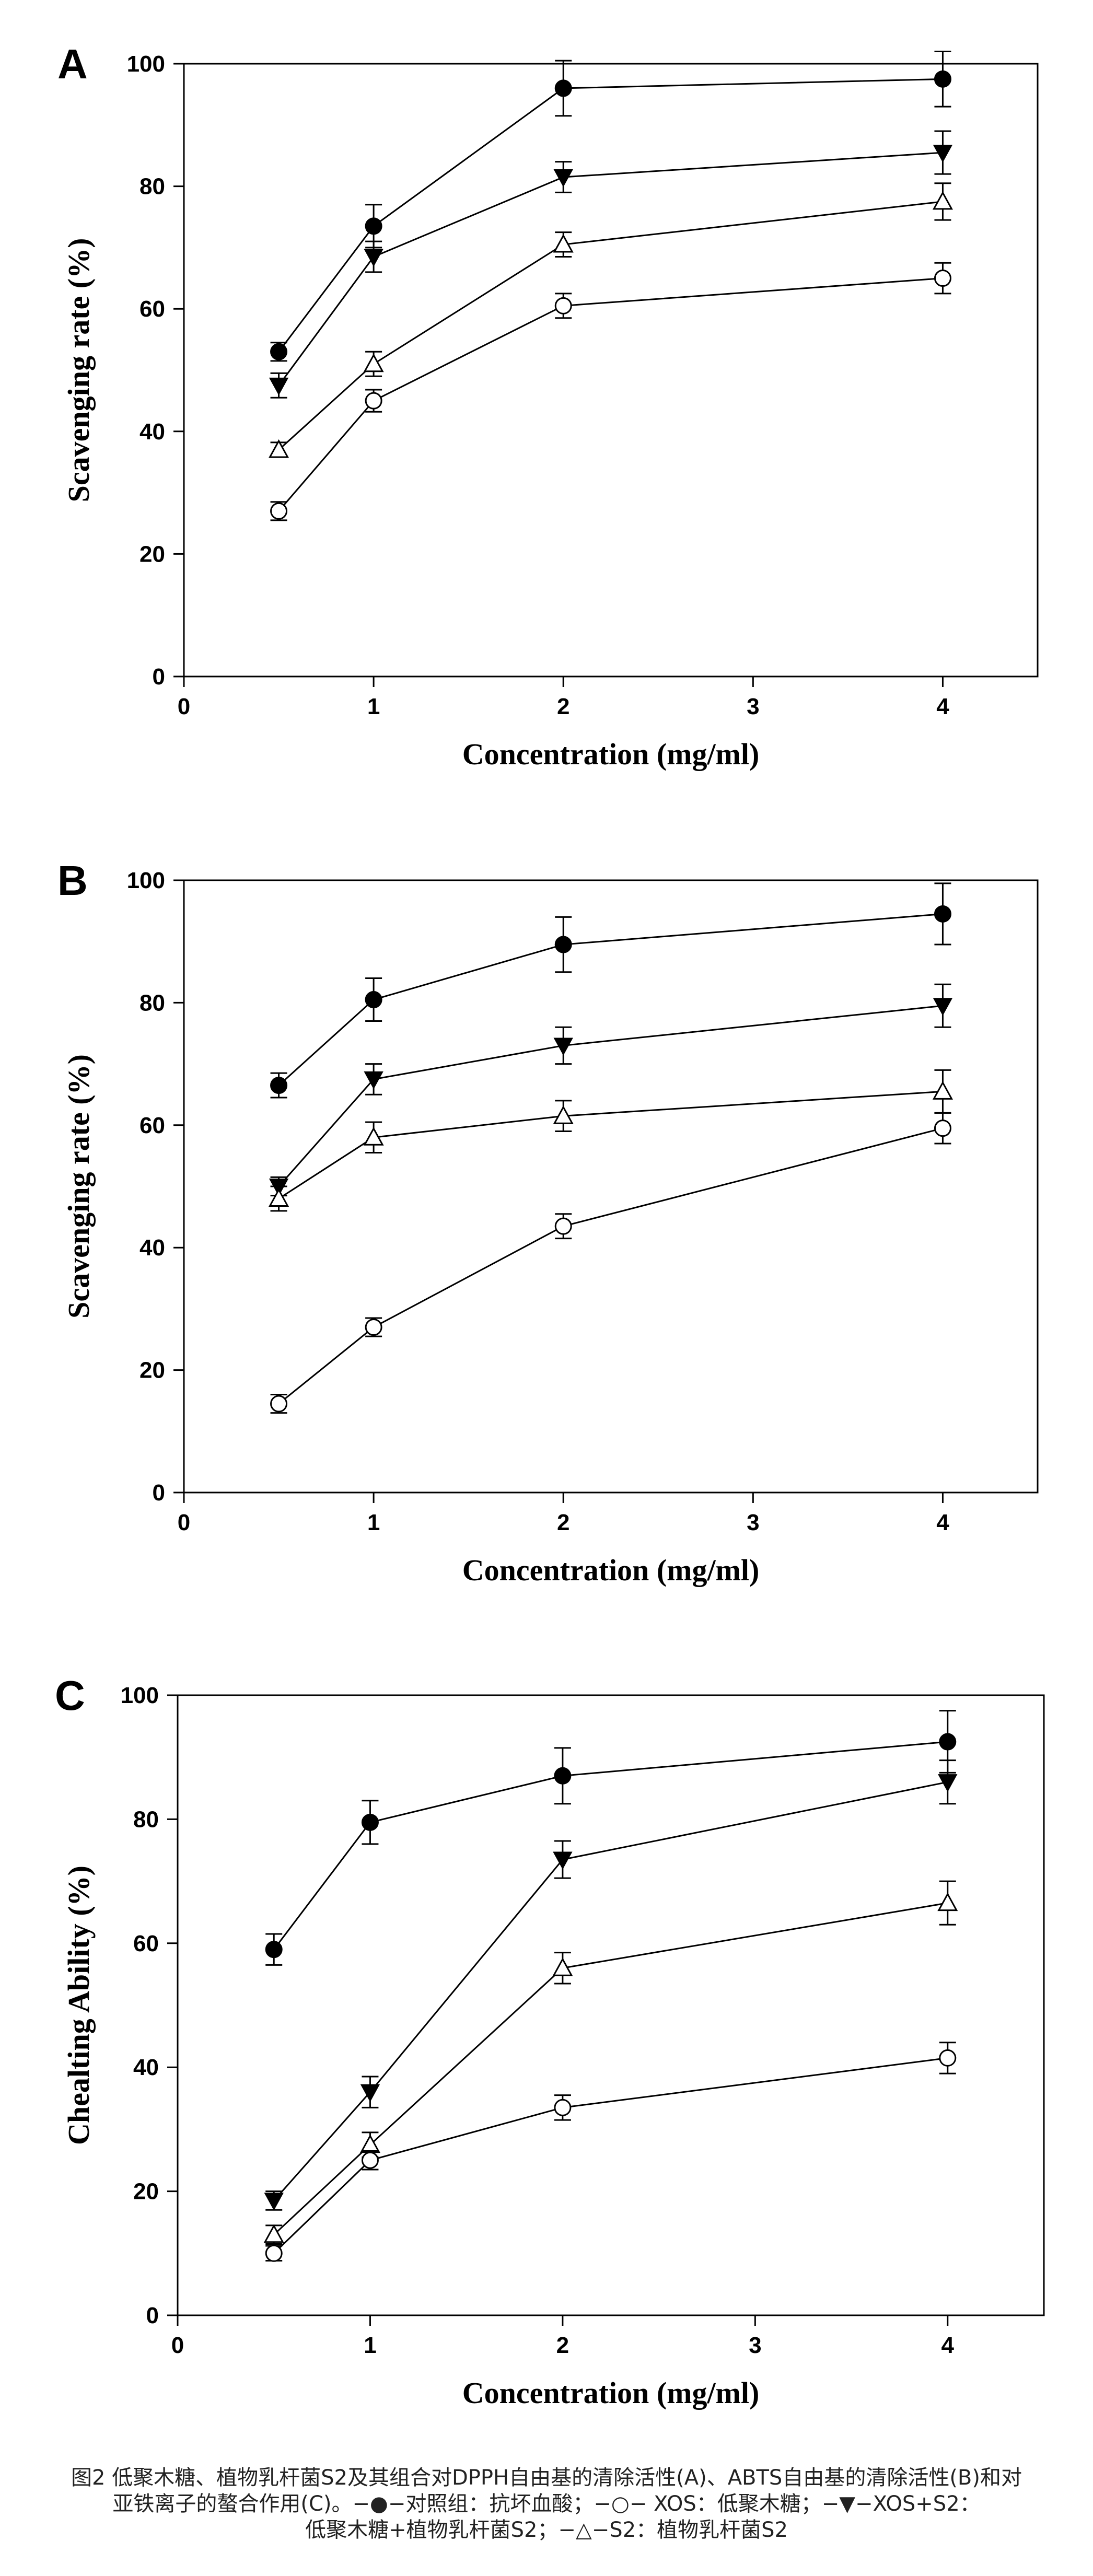 This screenshot has width=1093, height=2576. I want to click on series-filled-circle, so click(610, 990).